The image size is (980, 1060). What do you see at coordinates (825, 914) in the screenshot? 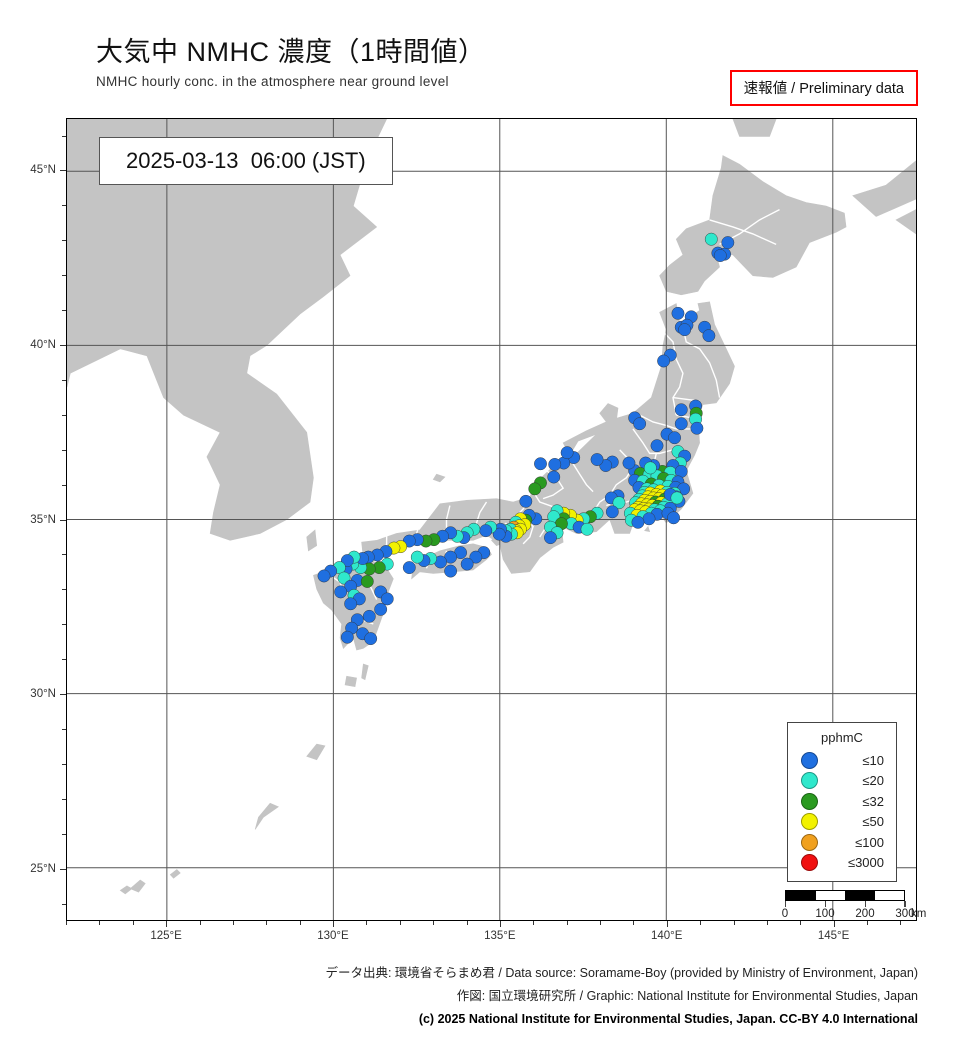
I see `scale-bar-label: 100` at bounding box center [825, 914].